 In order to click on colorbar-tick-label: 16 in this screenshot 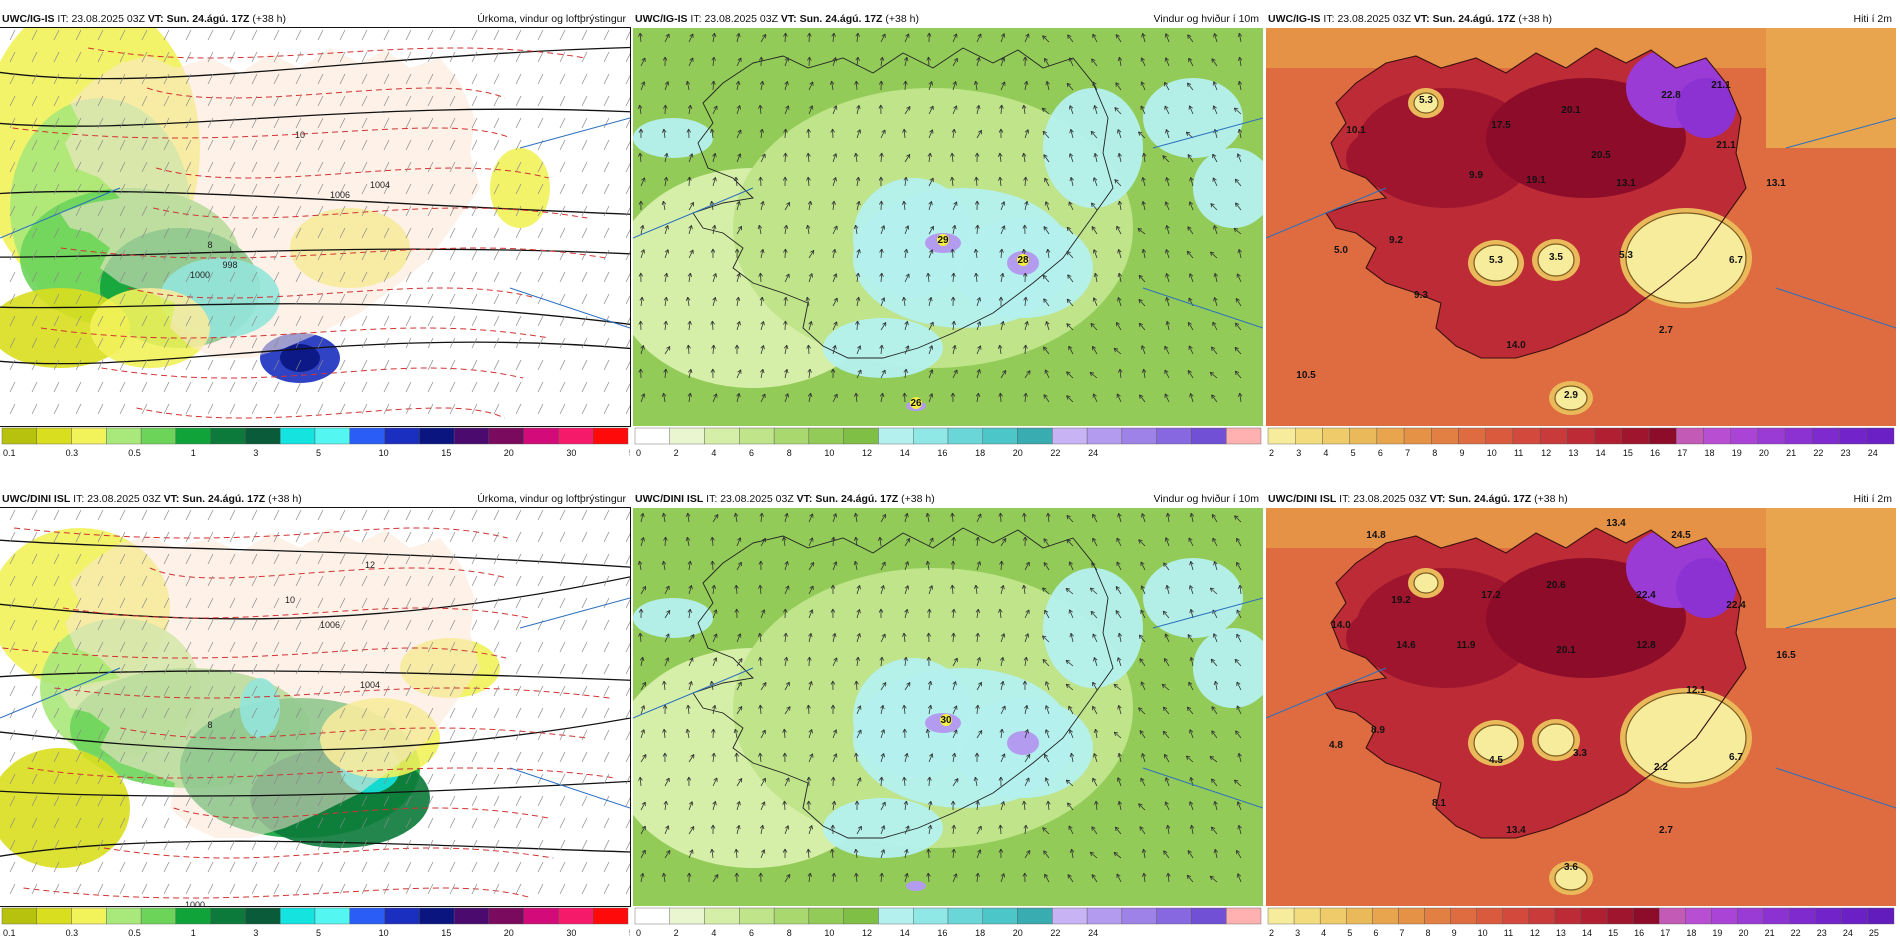, I will do `click(1655, 453)`.